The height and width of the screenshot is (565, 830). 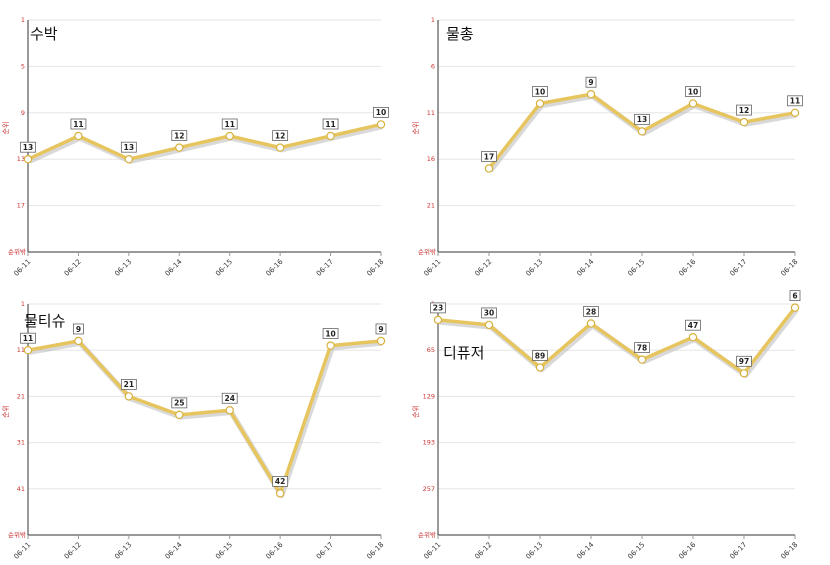 I want to click on x-tick-label: 06-11, so click(x=432, y=551).